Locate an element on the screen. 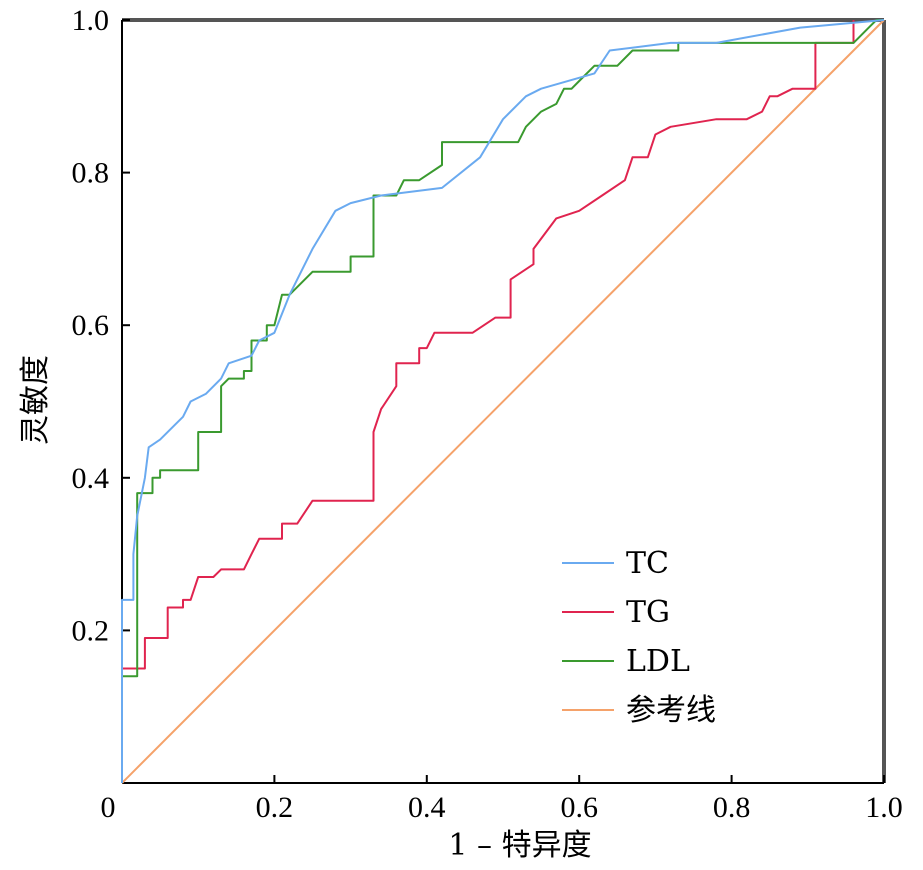 Image resolution: width=923 pixels, height=870 pixels. y-tick-label: 0.2 is located at coordinates (91, 630).